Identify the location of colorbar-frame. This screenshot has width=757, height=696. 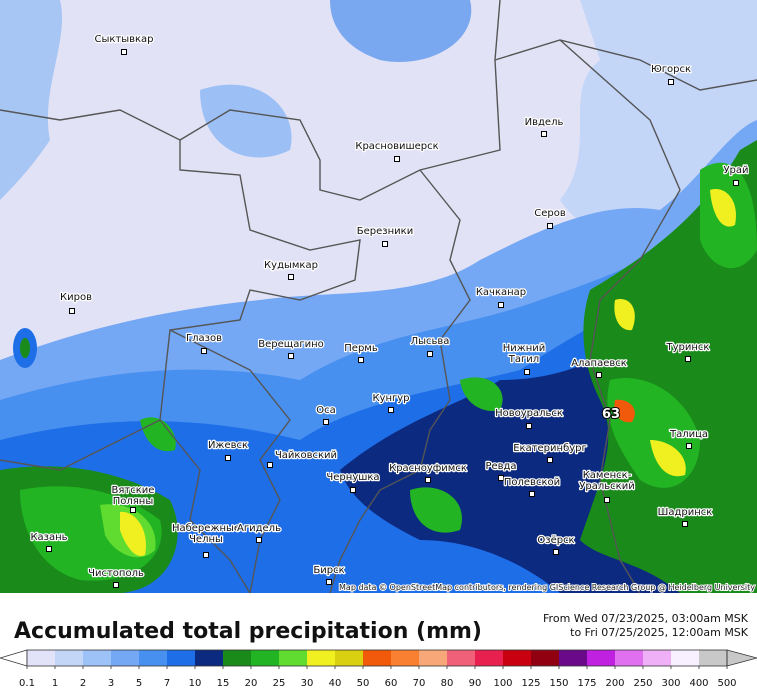
(377, 658).